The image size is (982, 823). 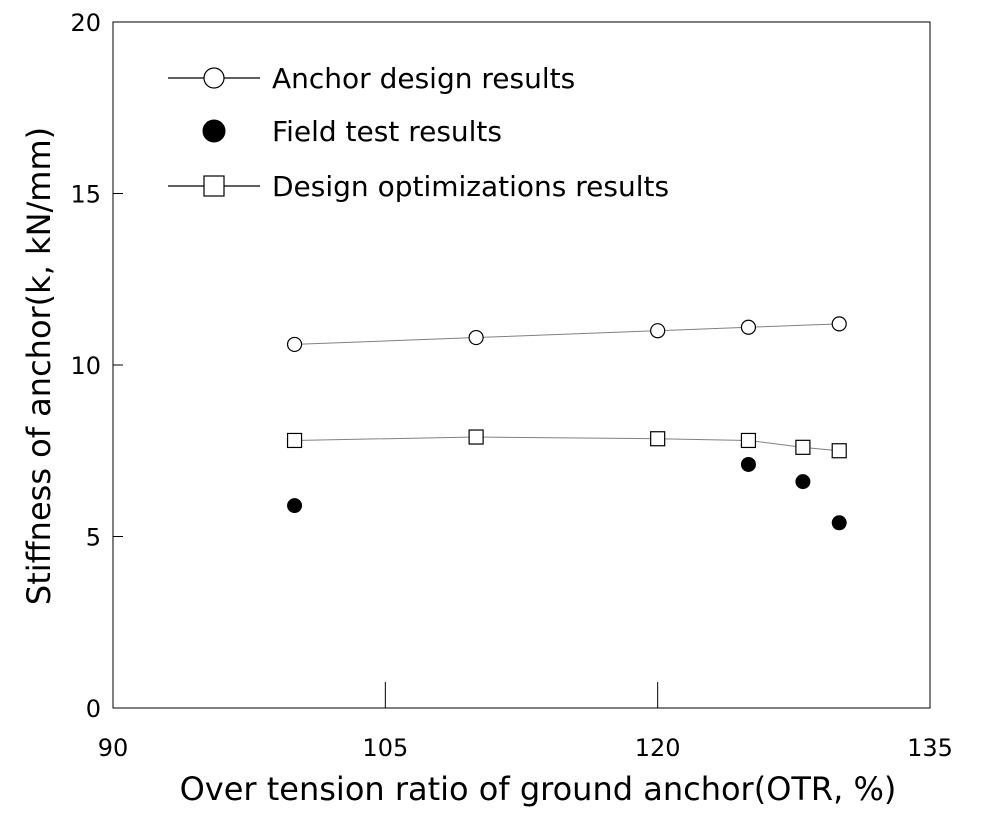 What do you see at coordinates (85, 366) in the screenshot?
I see `y-tick-label: 10` at bounding box center [85, 366].